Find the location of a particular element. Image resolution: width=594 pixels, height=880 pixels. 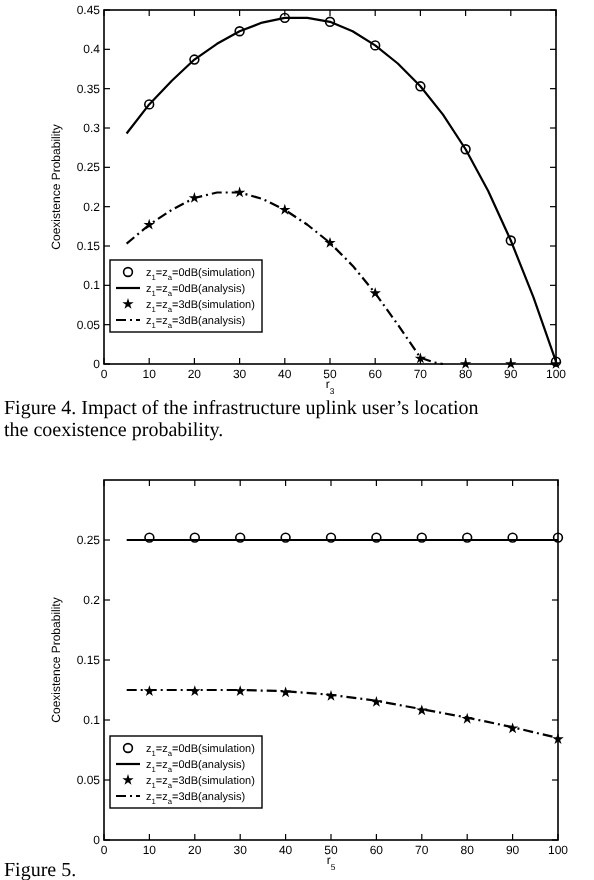

caption: Figure 5. is located at coordinates (40, 870).